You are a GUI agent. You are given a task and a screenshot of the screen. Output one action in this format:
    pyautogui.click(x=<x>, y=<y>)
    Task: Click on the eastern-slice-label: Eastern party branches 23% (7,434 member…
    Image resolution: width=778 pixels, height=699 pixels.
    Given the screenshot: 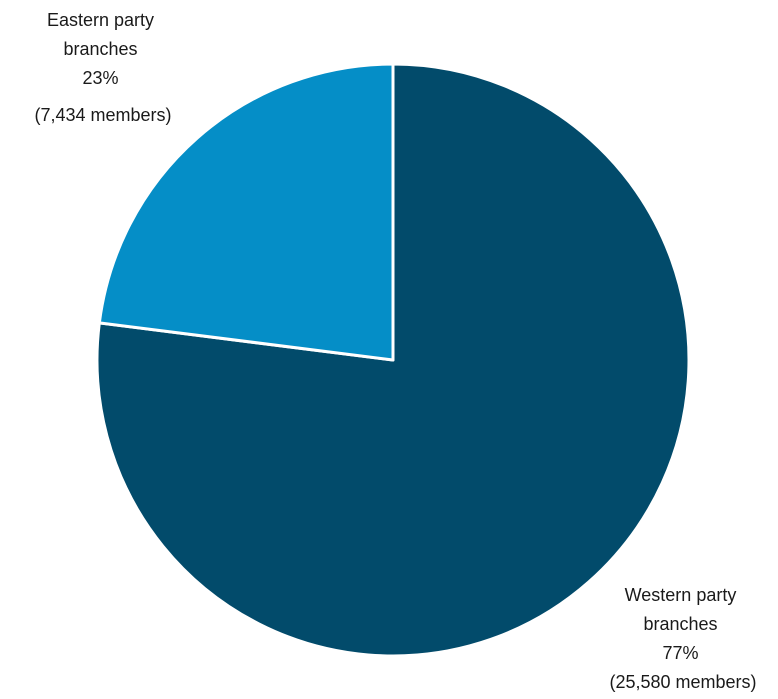 What is the action you would take?
    pyautogui.click(x=102, y=67)
    